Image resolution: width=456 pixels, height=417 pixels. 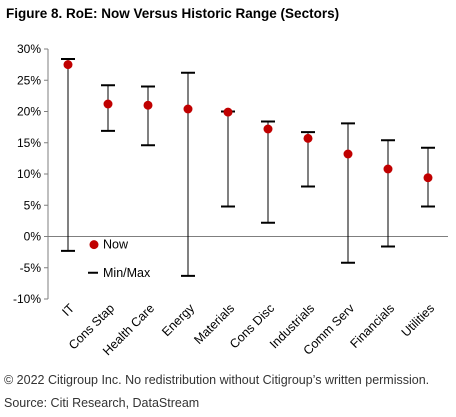 What do you see at coordinates (127, 273) in the screenshot?
I see `legend-minmax-label: Min/Max` at bounding box center [127, 273].